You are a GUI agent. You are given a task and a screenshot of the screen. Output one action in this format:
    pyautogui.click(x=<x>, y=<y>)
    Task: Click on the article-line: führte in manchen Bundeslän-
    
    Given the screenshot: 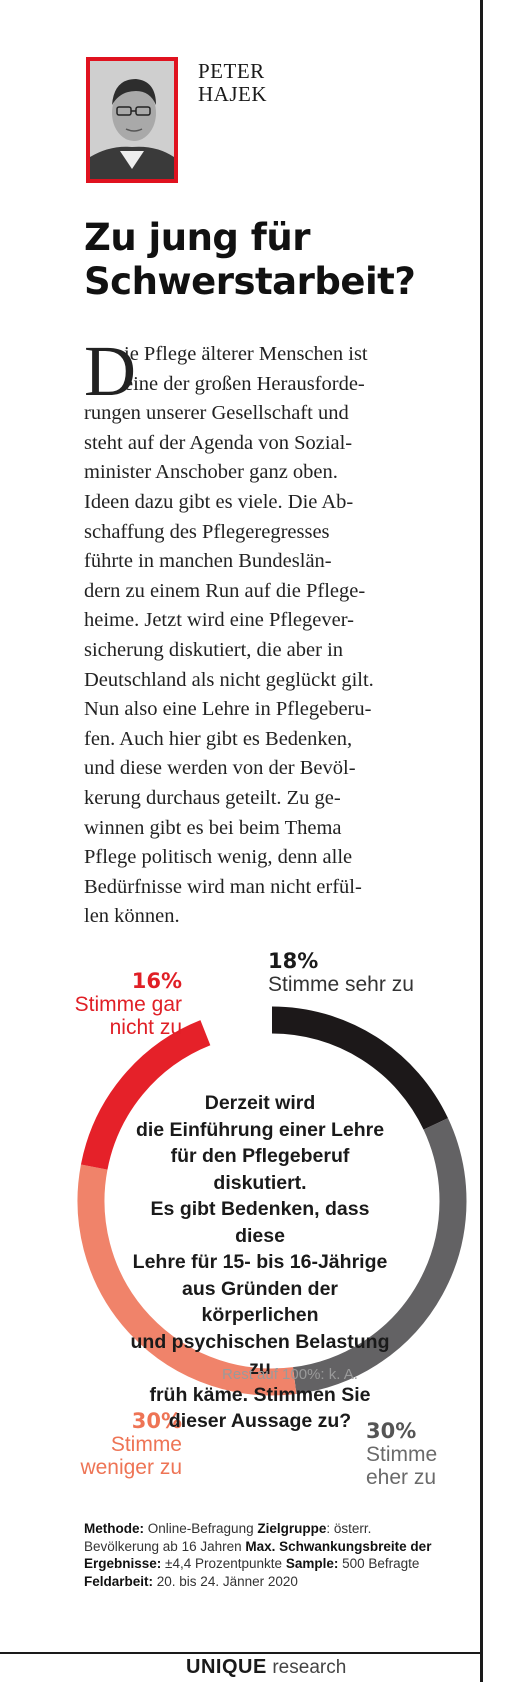 What is the action you would take?
    pyautogui.click(x=208, y=561)
    